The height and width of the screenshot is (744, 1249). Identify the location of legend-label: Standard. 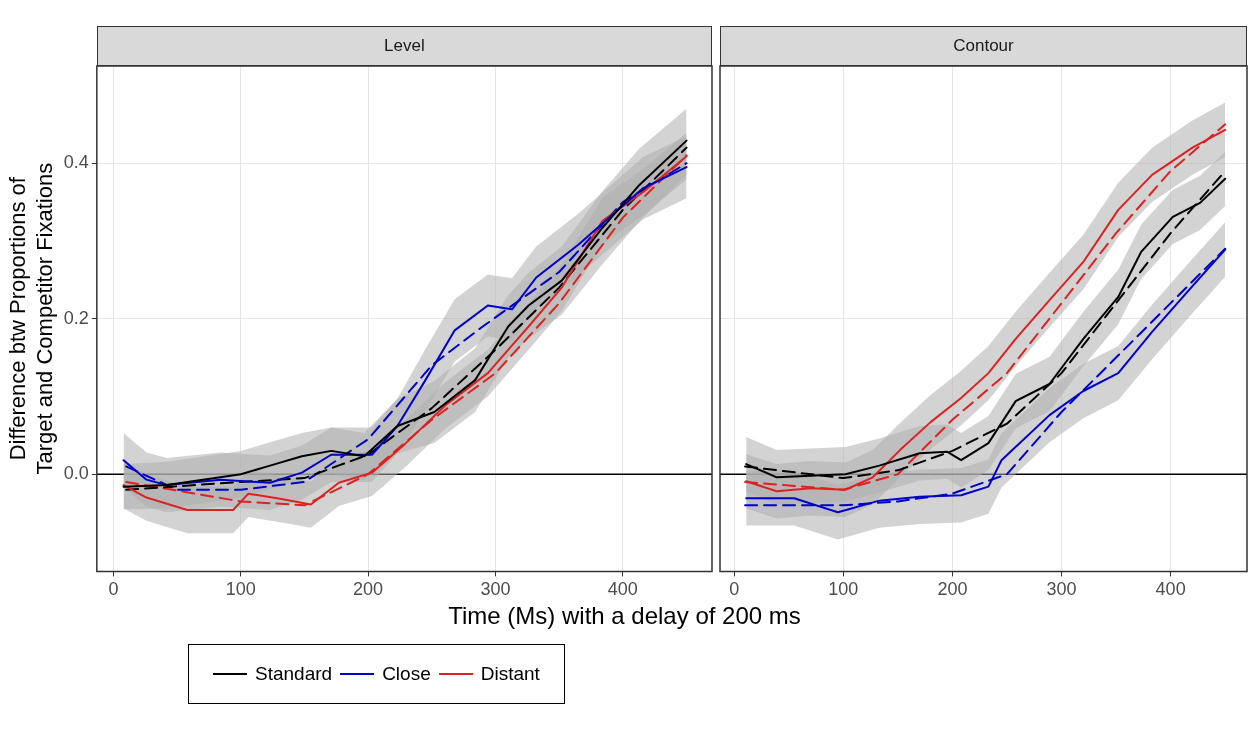
(294, 674).